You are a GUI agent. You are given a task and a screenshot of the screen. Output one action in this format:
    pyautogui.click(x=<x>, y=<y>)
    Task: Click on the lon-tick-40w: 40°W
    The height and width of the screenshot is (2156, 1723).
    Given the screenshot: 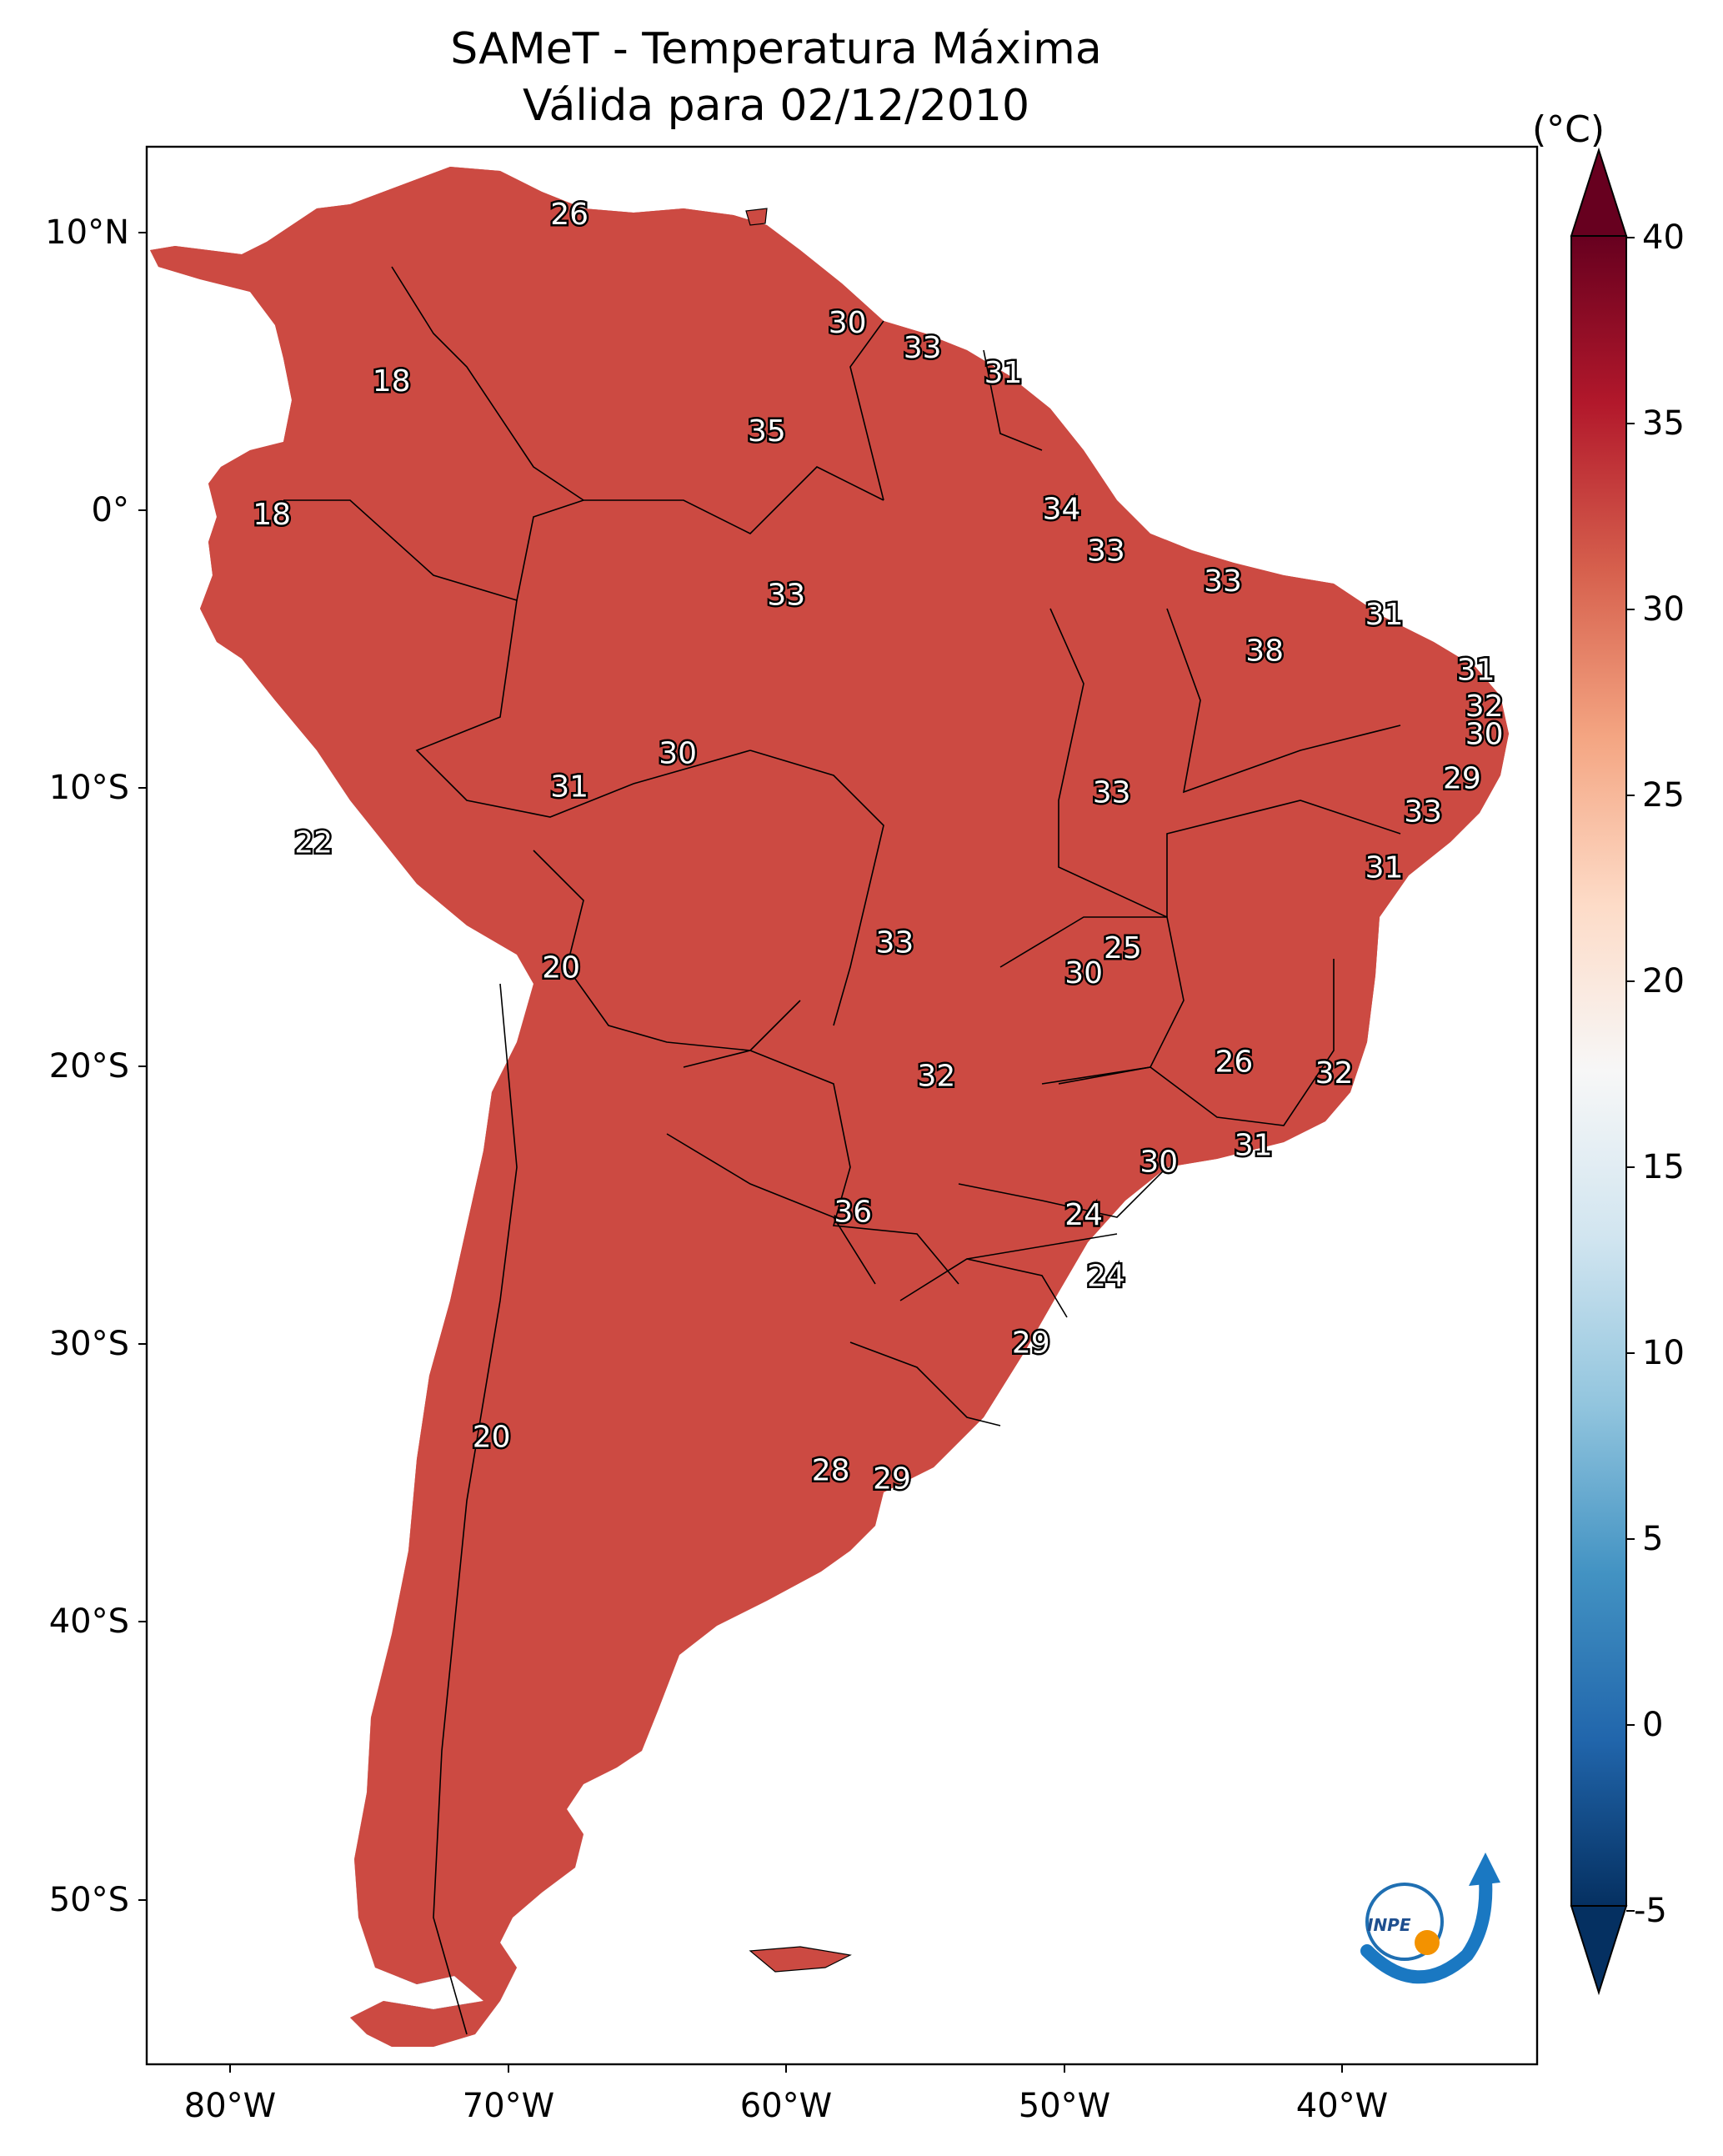 What is the action you would take?
    pyautogui.click(x=1342, y=2106)
    